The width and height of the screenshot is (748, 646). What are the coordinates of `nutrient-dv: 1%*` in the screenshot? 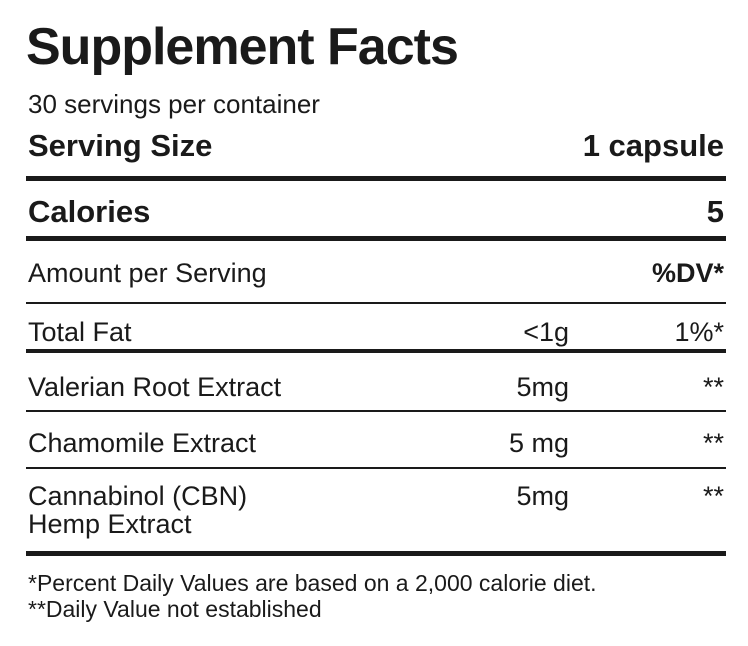 It's located at (699, 332).